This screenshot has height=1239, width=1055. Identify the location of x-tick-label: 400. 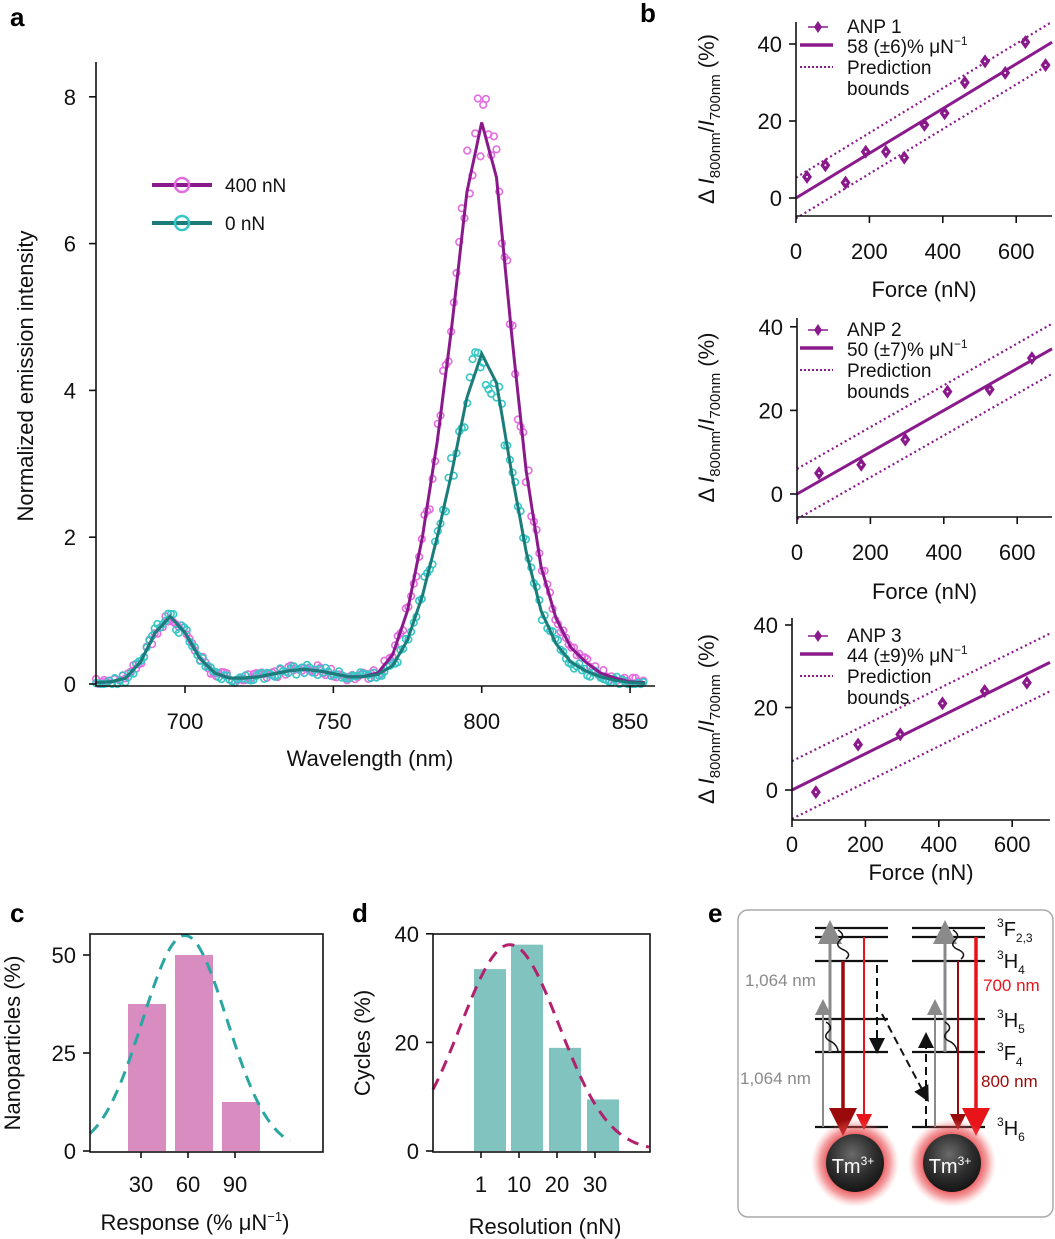
(942, 251).